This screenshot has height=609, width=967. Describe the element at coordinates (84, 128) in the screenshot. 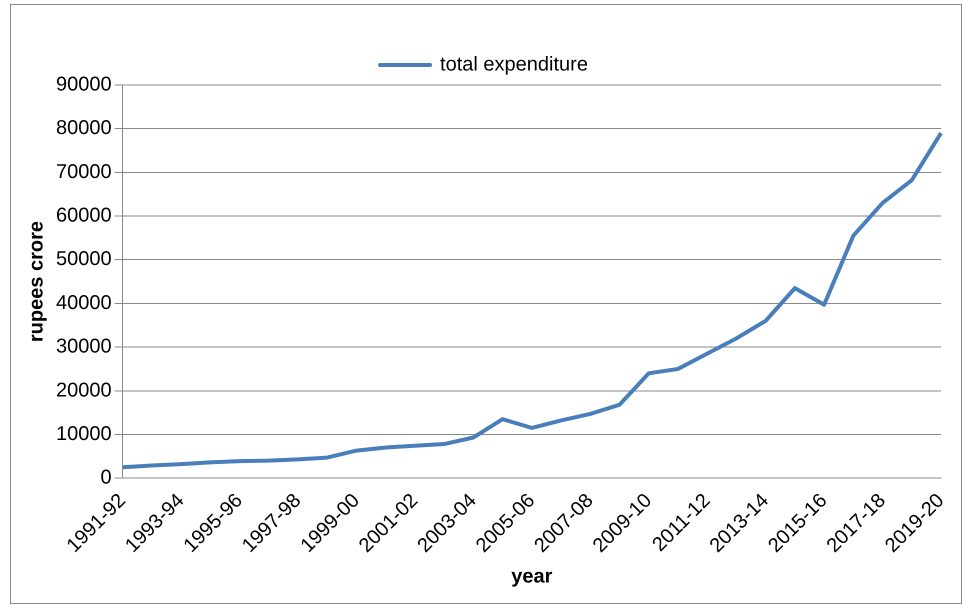

I see `y-tick-label: 80000` at that location.